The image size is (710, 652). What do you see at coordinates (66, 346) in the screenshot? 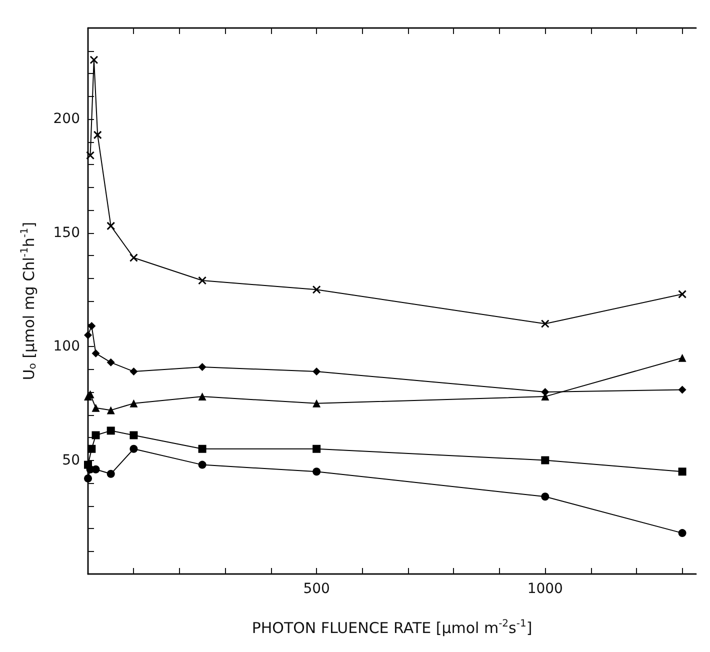
I see `y-tick-label: 100` at bounding box center [66, 346].